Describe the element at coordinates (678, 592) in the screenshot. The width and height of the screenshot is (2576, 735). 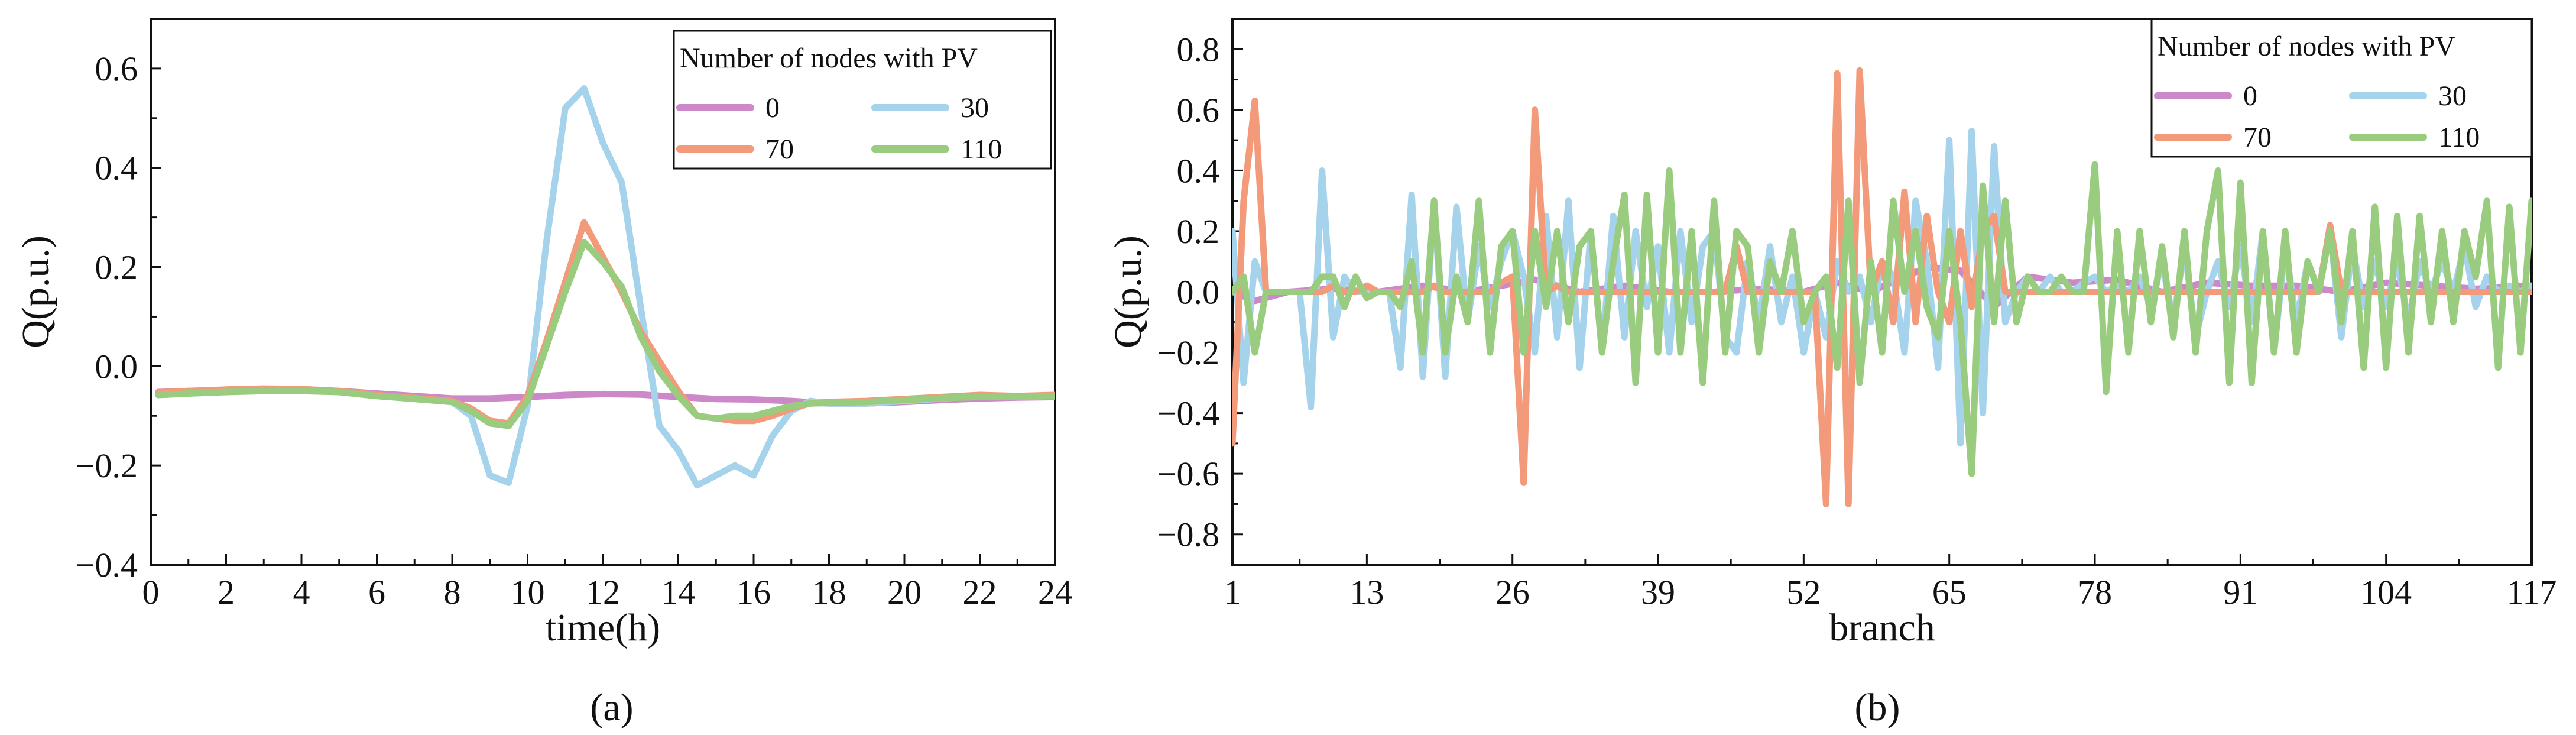
I see `x-tick-label: 14` at that location.